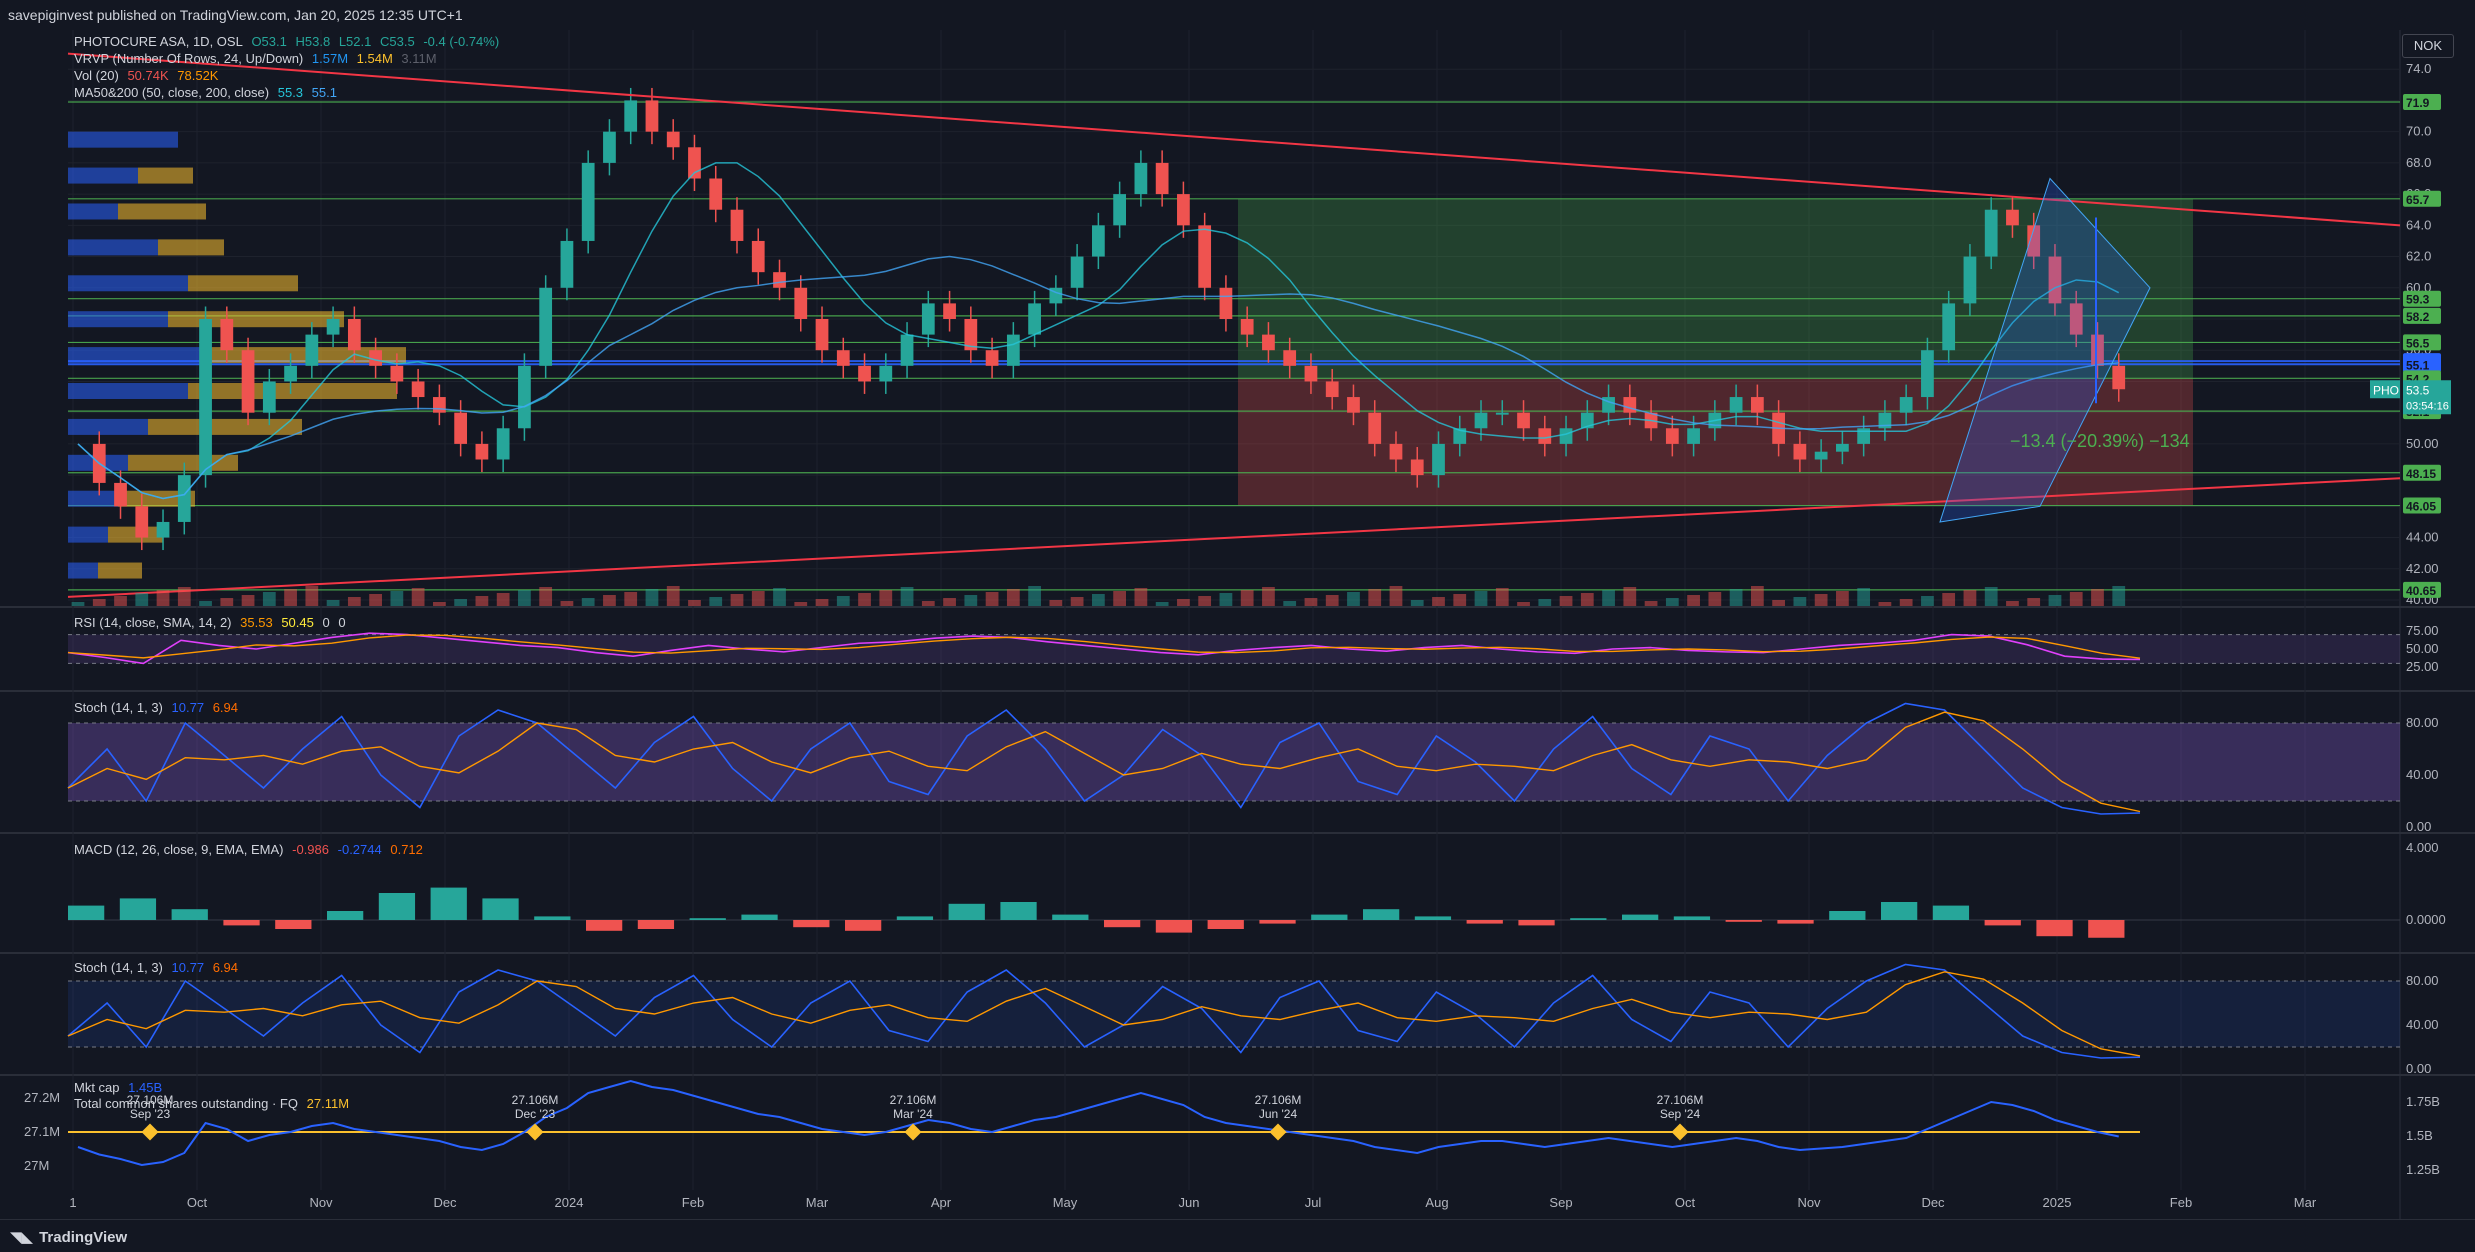  What do you see at coordinates (2422, 774) in the screenshot?
I see `stoch1-tick-label: 40.00` at bounding box center [2422, 774].